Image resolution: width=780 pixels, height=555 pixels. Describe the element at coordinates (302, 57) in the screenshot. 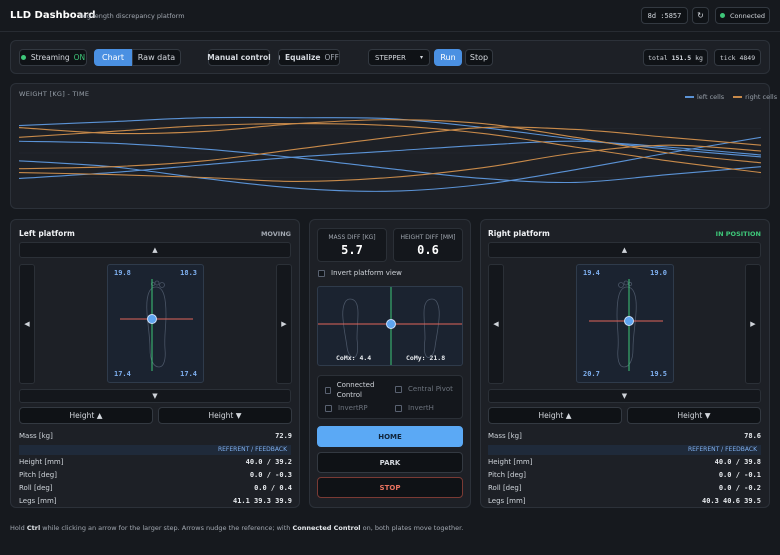

I see `equalize-label: Equalize` at that location.